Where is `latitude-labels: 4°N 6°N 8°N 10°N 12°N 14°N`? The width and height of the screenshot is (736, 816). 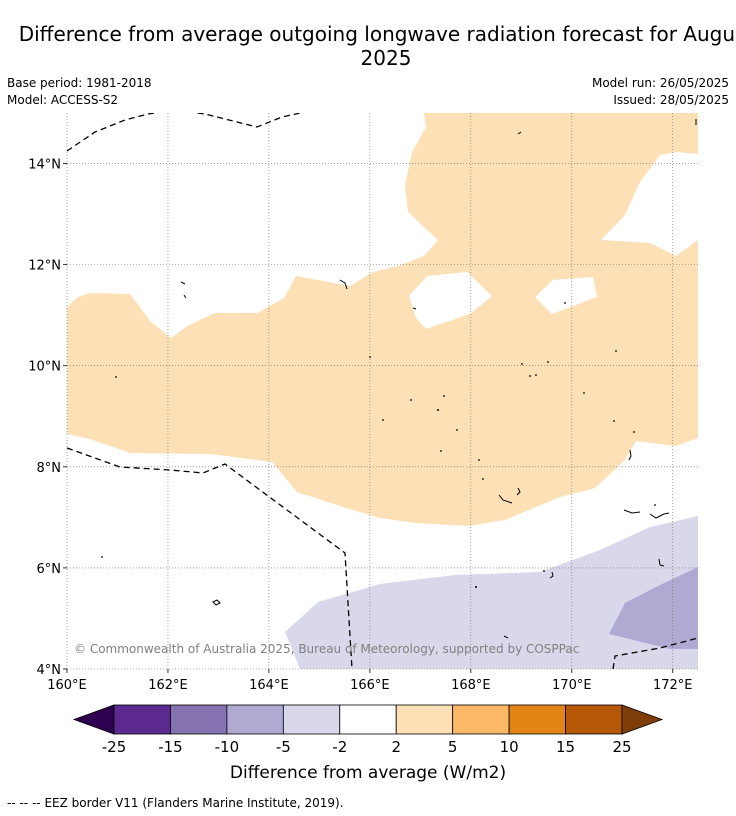
latitude-labels: 4°N 6°N 8°N 10°N 12°N 14°N is located at coordinates (44, 418).